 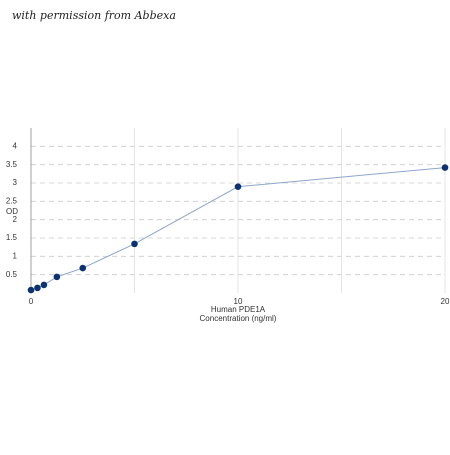 What do you see at coordinates (12, 164) in the screenshot?
I see `y-tick-label: 3.5` at bounding box center [12, 164].